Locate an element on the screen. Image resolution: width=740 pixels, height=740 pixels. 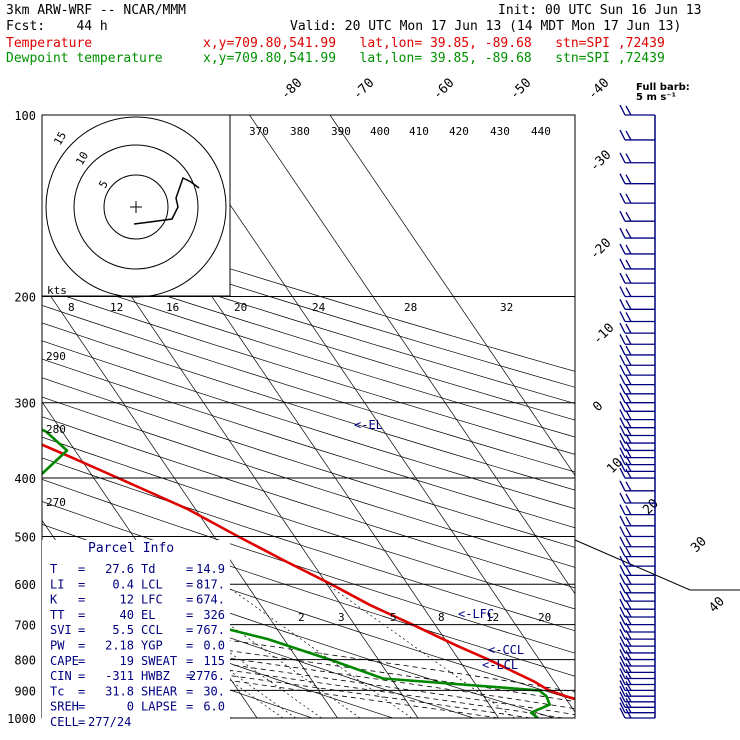
wind-barb-legend: Full barb: 5 m s⁻¹ is located at coordinates (663, 93).